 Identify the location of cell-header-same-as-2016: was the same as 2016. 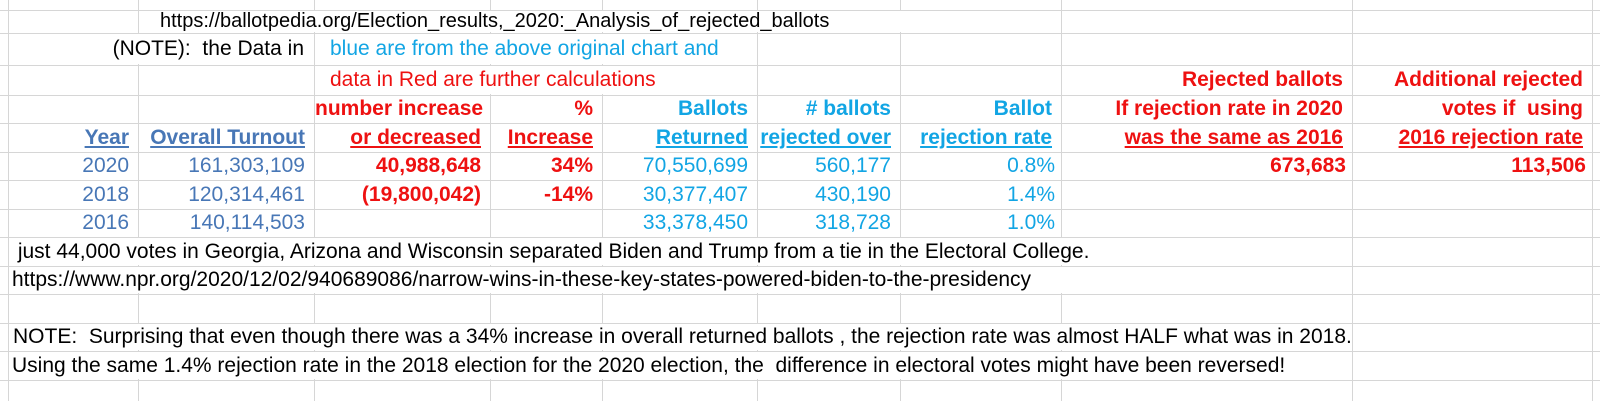
(1233, 137).